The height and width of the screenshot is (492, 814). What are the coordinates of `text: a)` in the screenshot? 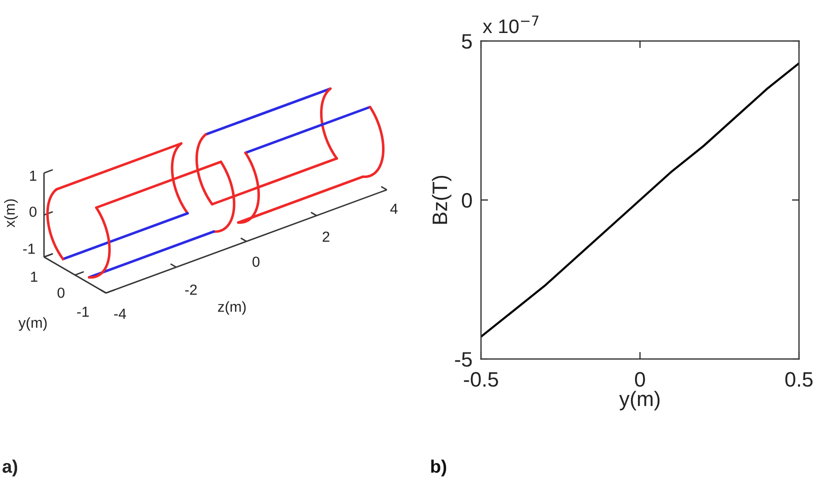 It's located at (10, 468).